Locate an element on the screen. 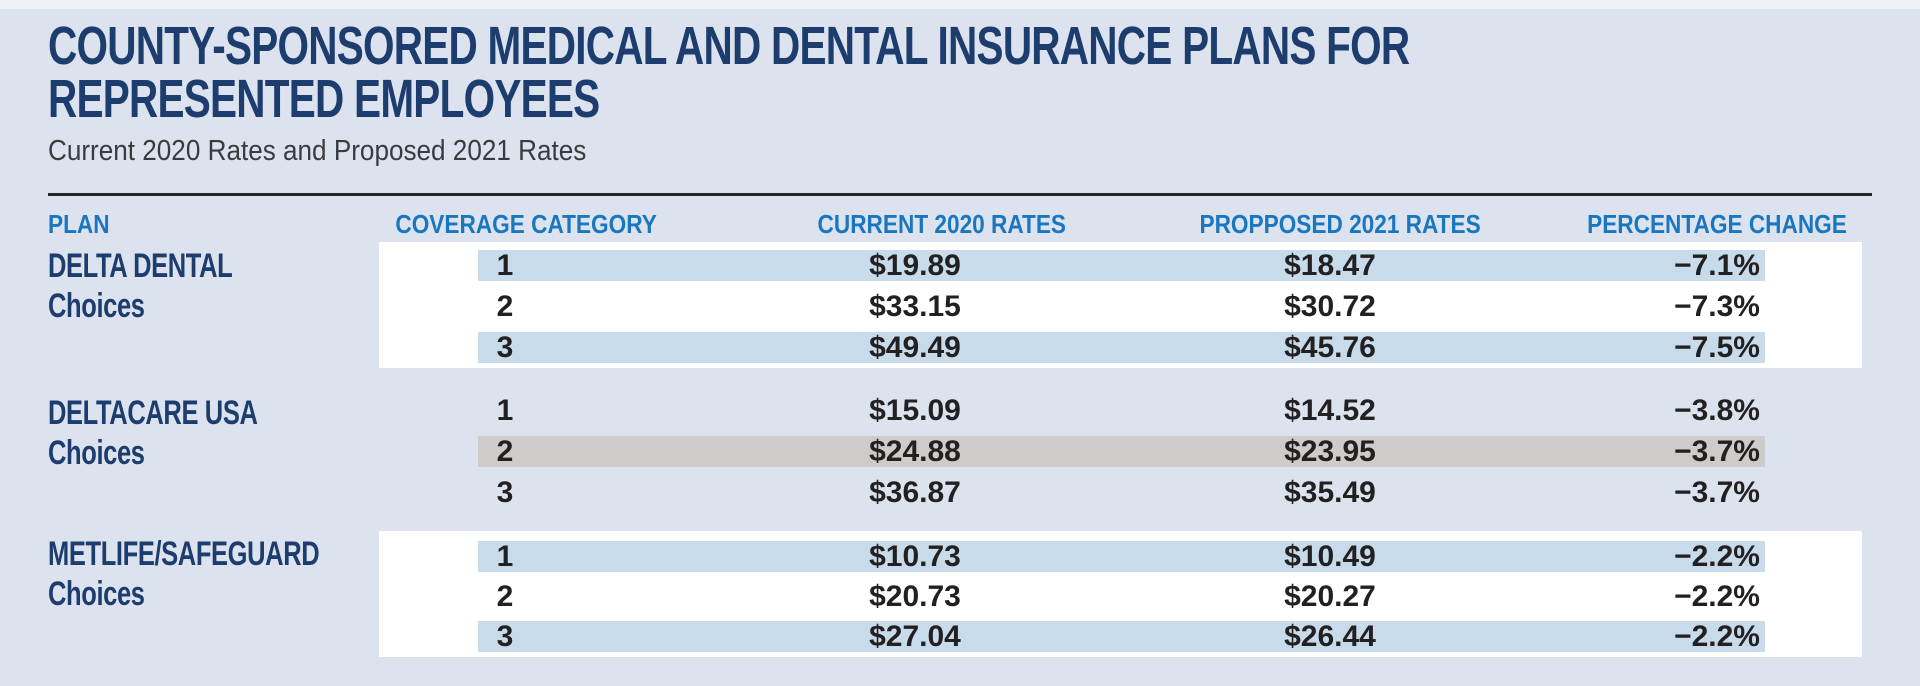 Image resolution: width=1920 pixels, height=686 pixels. cell-percentage-change: −7.1% is located at coordinates (1717, 265).